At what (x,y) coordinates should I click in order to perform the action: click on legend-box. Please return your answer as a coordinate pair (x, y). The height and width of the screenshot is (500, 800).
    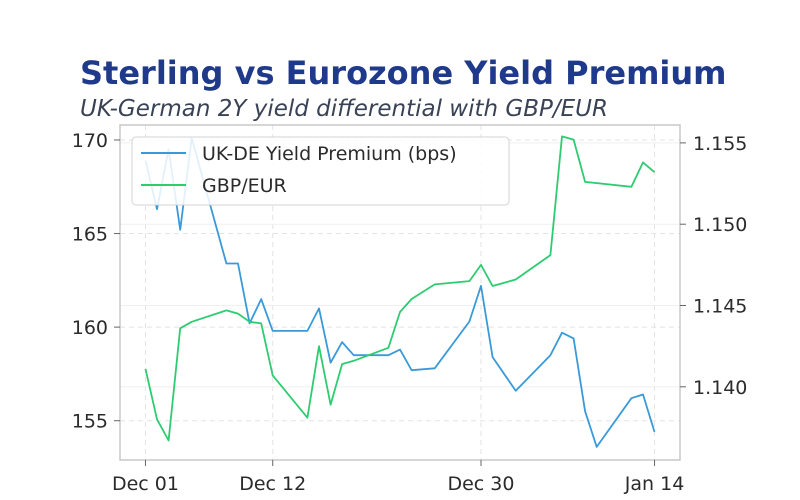
    Looking at the image, I should click on (320, 171).